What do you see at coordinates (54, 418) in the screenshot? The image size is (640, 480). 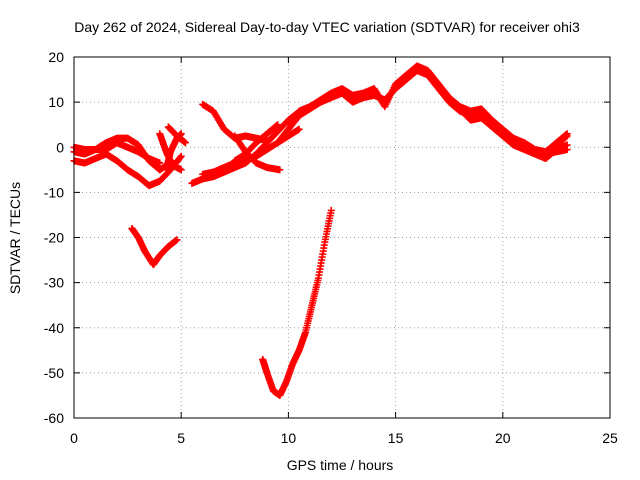 I see `y-tick-label: -60` at bounding box center [54, 418].